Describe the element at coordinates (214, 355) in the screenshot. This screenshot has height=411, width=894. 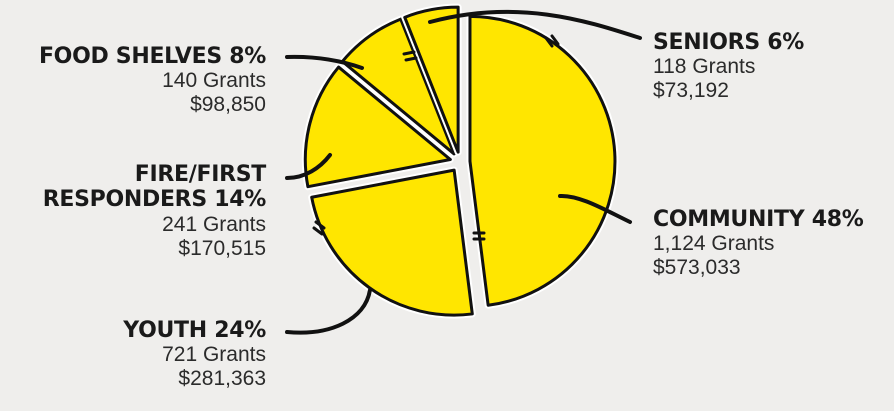
I see `youth-grants: 721 Grants` at that location.